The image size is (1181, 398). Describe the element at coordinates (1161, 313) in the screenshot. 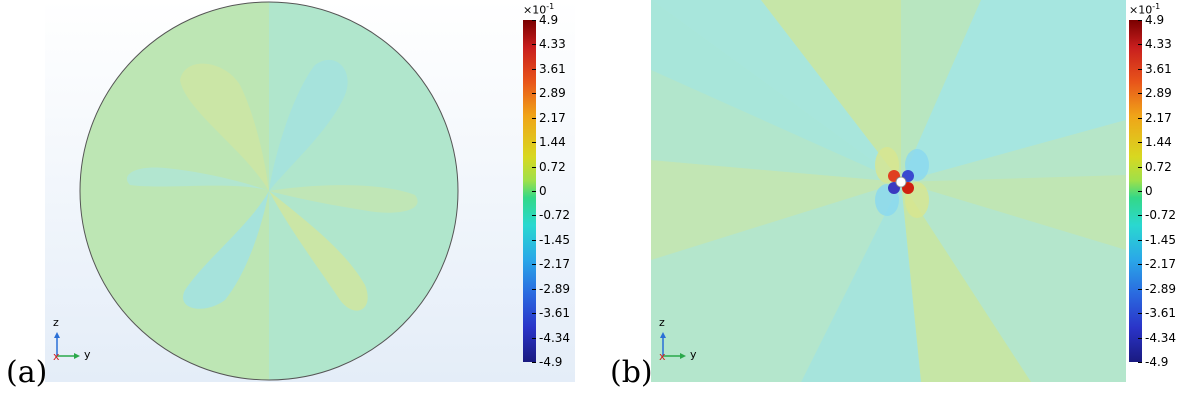

I see `panel-b-colorbar-tick-label: -3.61` at that location.